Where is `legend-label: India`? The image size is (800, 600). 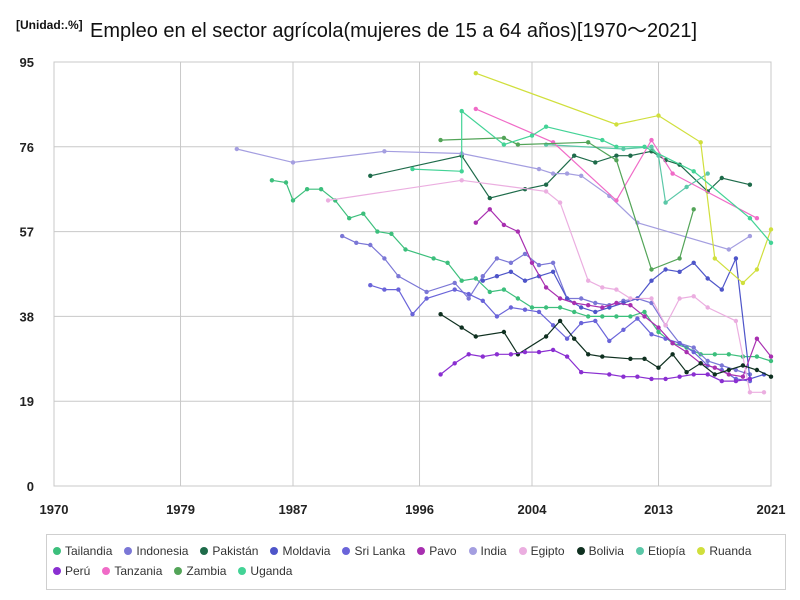 legend-label: India is located at coordinates (493, 551).